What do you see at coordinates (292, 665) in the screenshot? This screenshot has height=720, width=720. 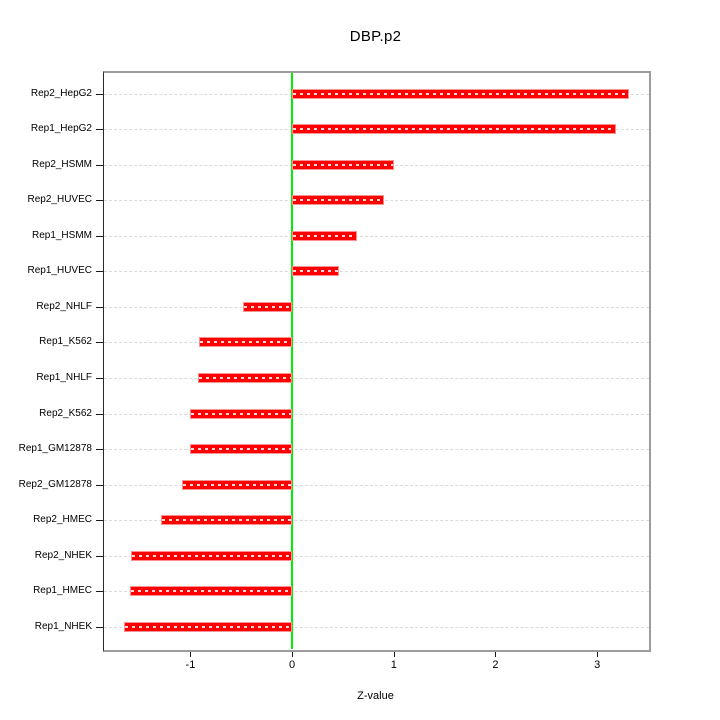 I see `x-axis-tick-label: 0` at bounding box center [292, 665].